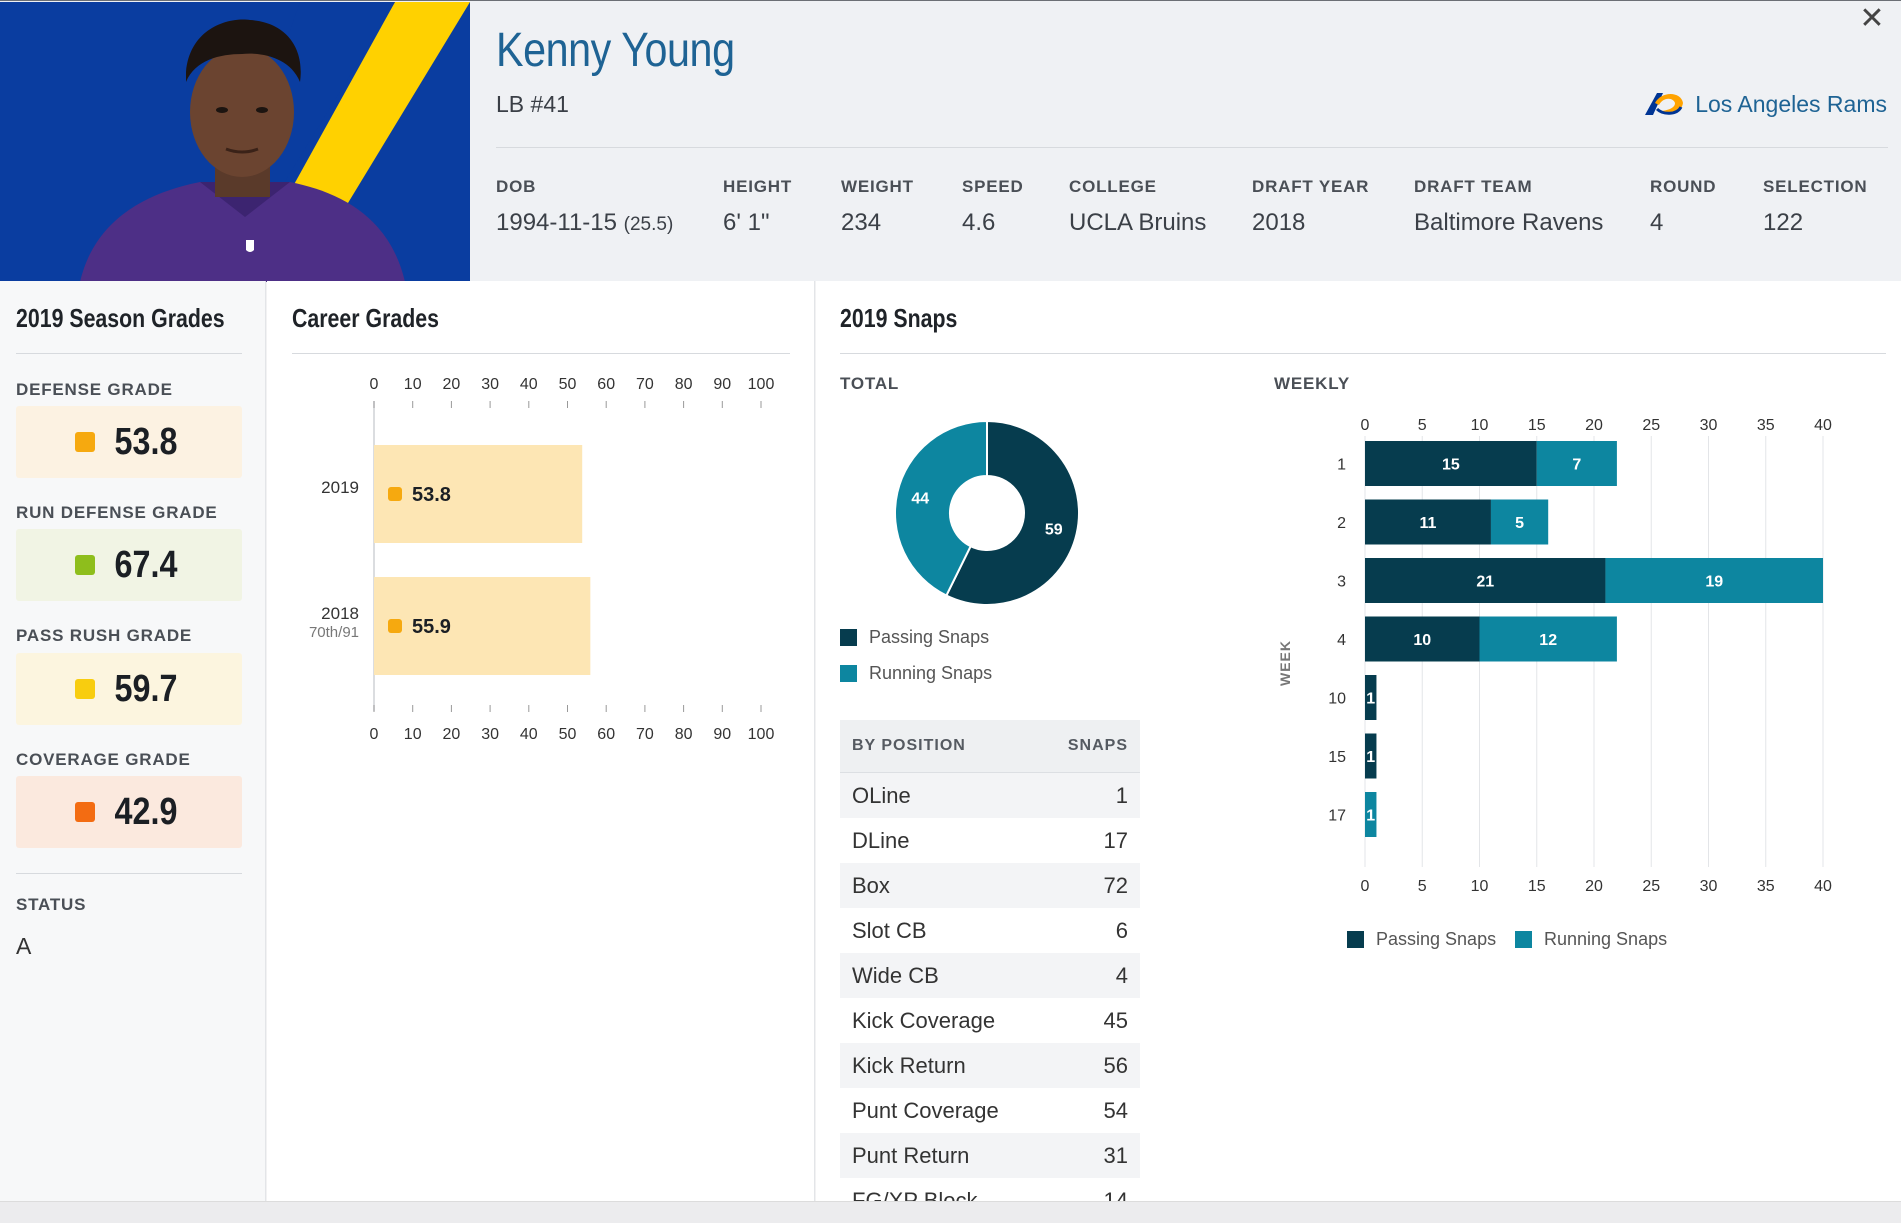 This screenshot has height=1223, width=1901. Describe the element at coordinates (1872, 19) in the screenshot. I see `close-button: ✕` at that location.